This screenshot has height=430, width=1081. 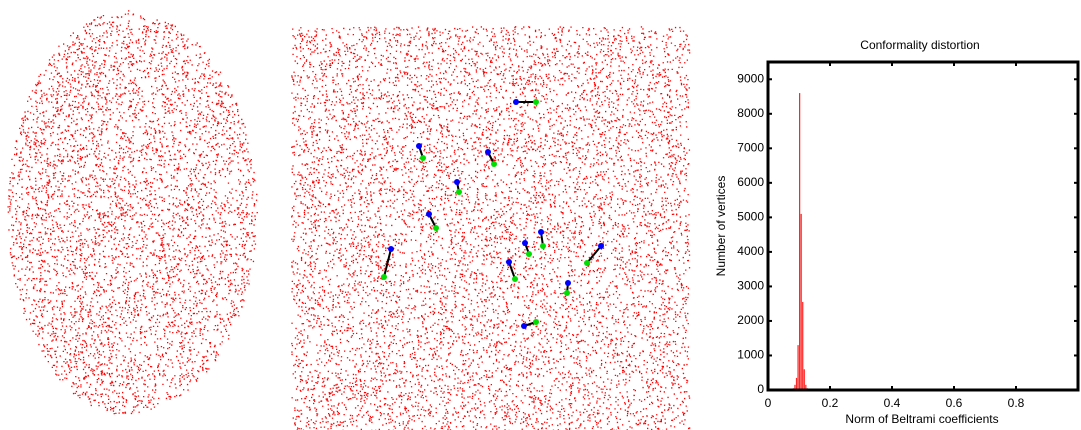 I want to click on x-tick-label: 0.8, so click(x=1016, y=403).